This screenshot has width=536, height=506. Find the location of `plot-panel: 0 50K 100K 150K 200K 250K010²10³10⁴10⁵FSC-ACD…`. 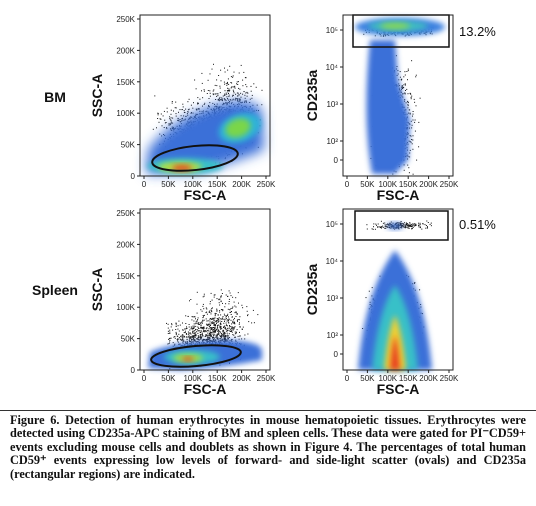

plot-panel: 0 50K 100K 150K 200K 250K010²10³10⁴10⁵FSC-ACD… is located at coordinates (400, 108).